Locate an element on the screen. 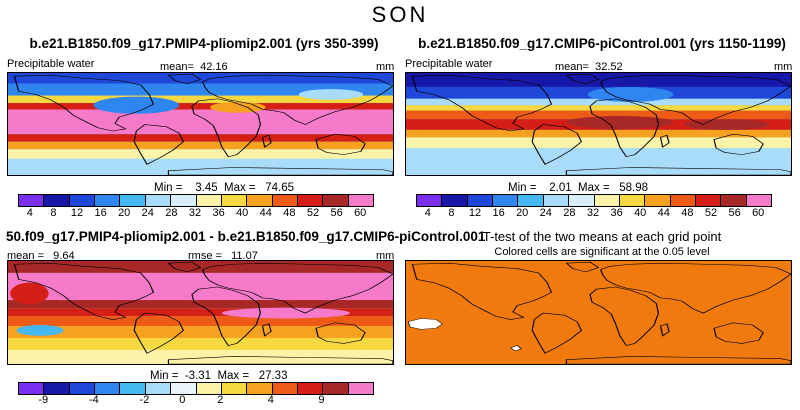 The height and width of the screenshot is (410, 800). top-right-mean-label: mean= is located at coordinates (572, 67).